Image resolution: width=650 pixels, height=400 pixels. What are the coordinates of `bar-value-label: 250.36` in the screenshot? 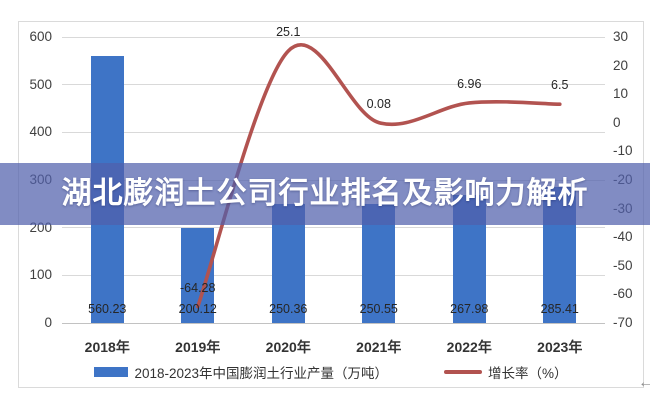 It's located at (288, 309).